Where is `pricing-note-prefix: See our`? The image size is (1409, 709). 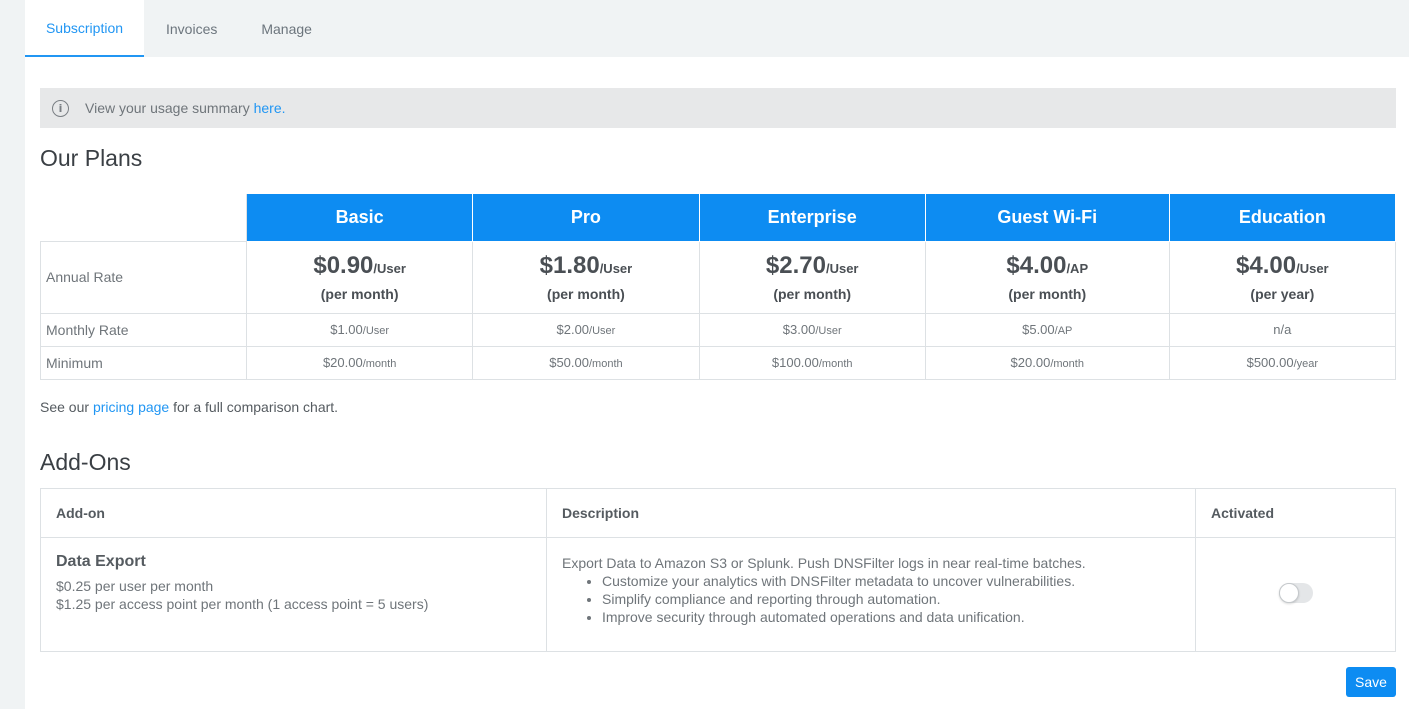 pricing-note-prefix: See our is located at coordinates (66, 407).